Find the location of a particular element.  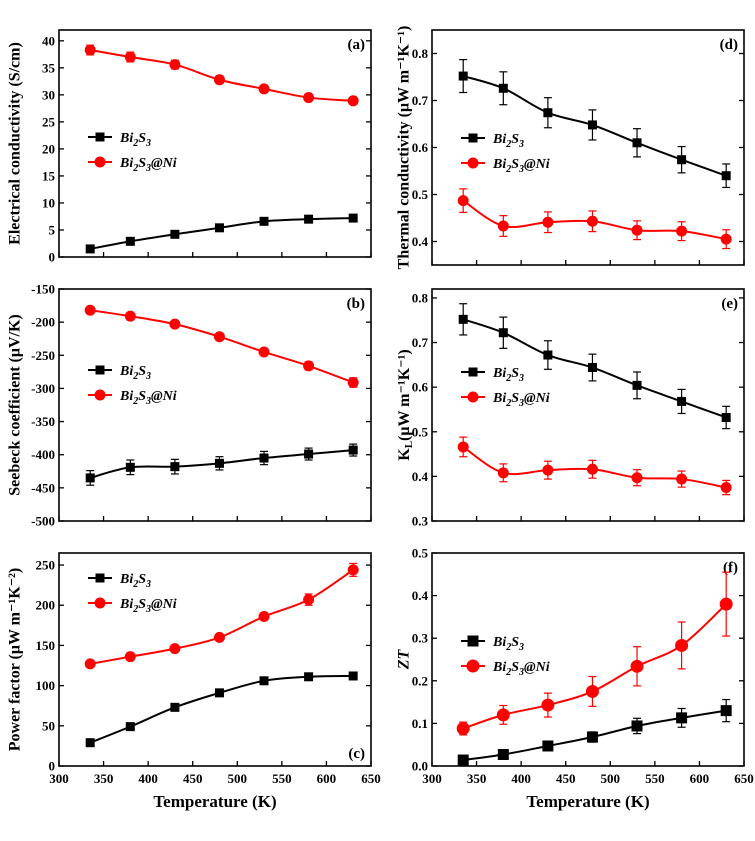

y-tick-label: 0.3 is located at coordinates (420, 521).